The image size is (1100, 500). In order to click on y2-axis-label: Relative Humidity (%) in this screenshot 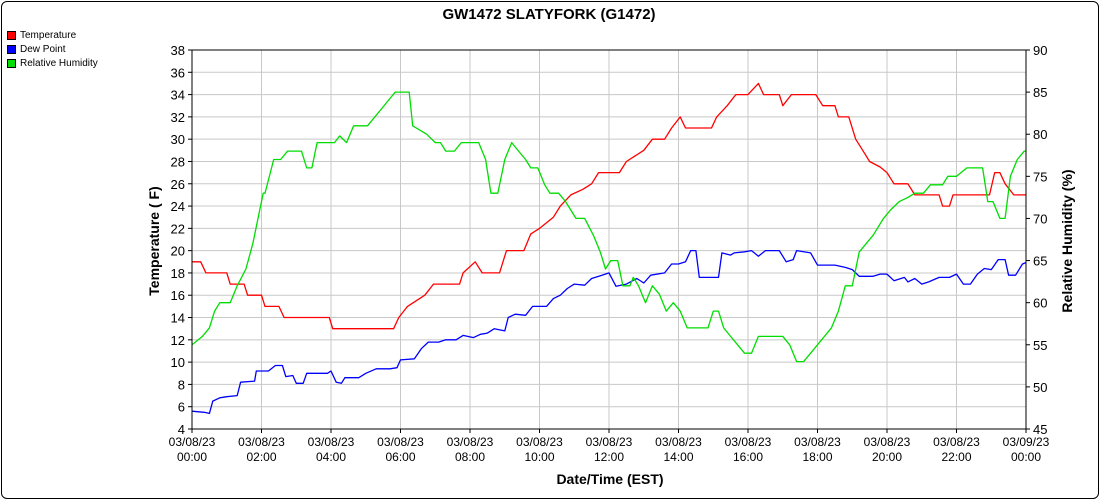, I will do `click(1067, 240)`.